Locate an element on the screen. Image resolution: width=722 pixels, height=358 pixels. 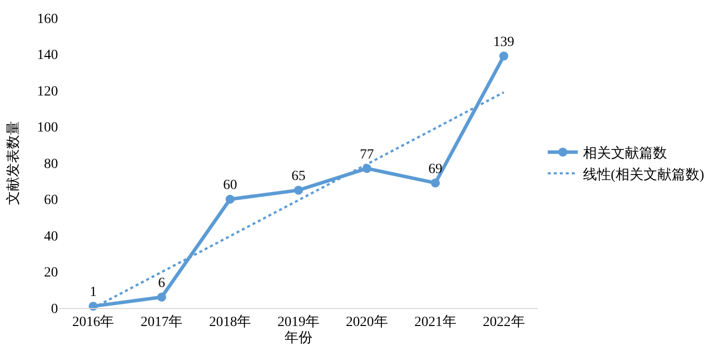
x-tick-label: 2019年 is located at coordinates (299, 322).